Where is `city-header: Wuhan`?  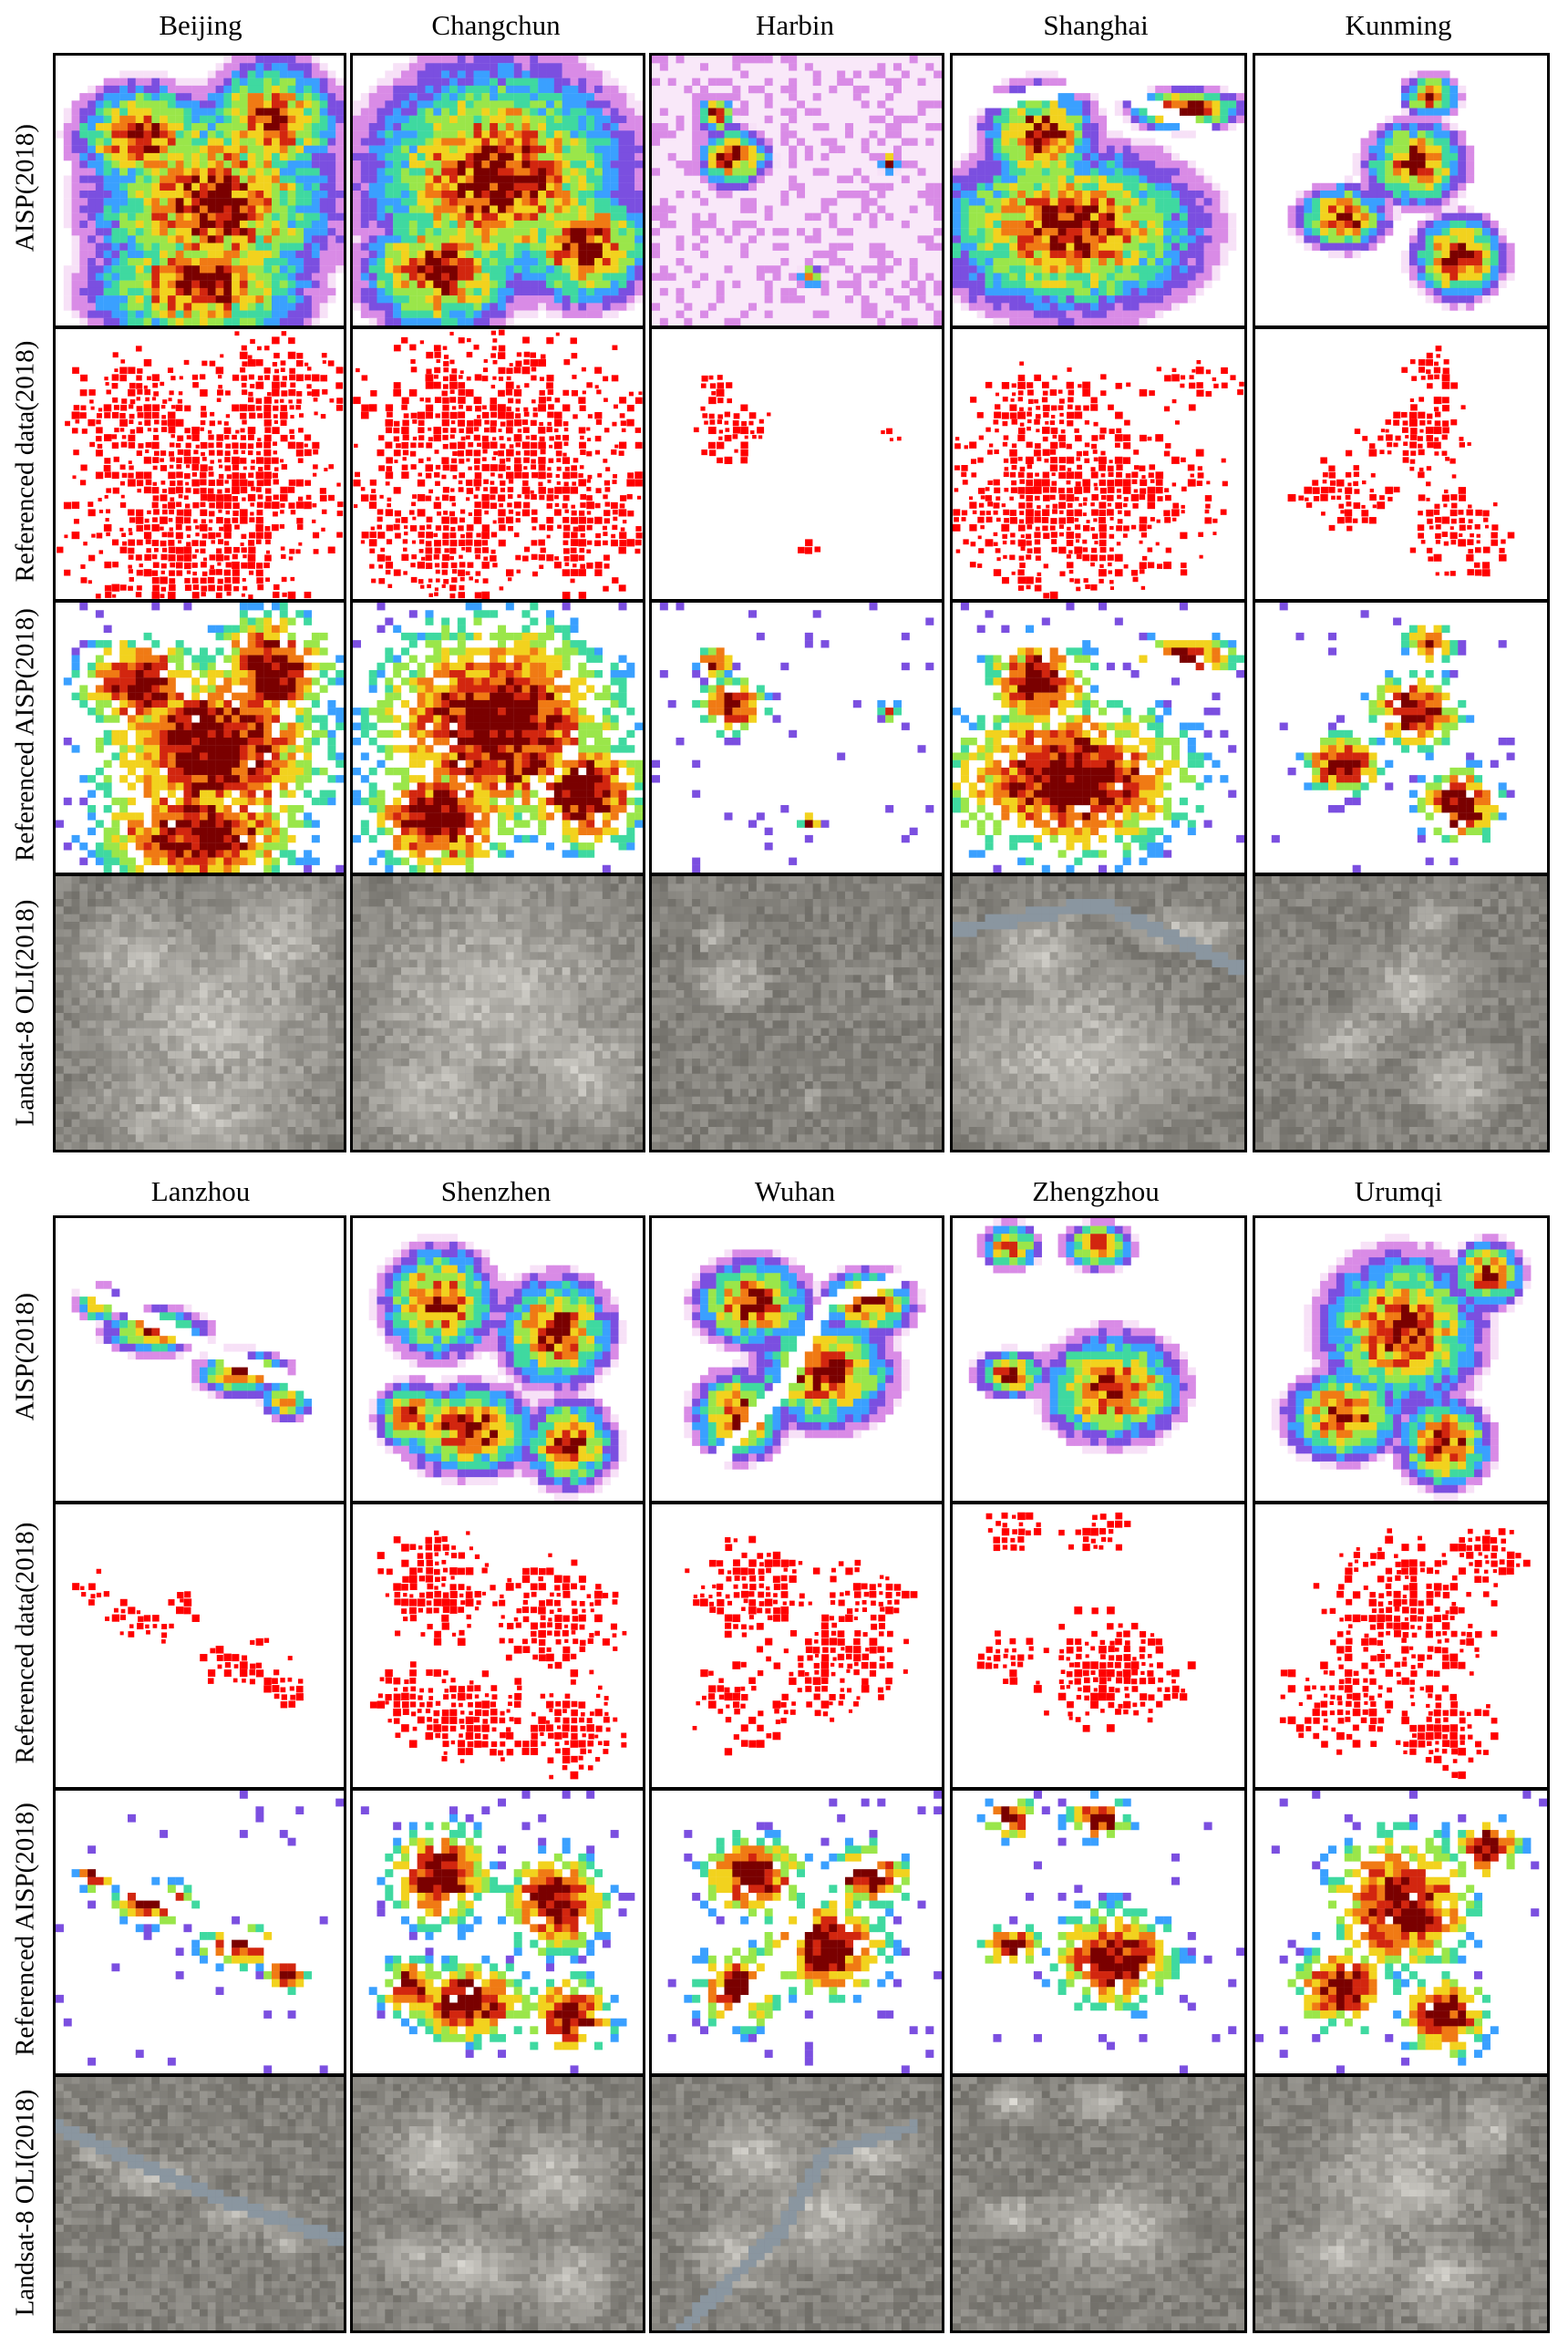
city-header: Wuhan is located at coordinates (795, 1191).